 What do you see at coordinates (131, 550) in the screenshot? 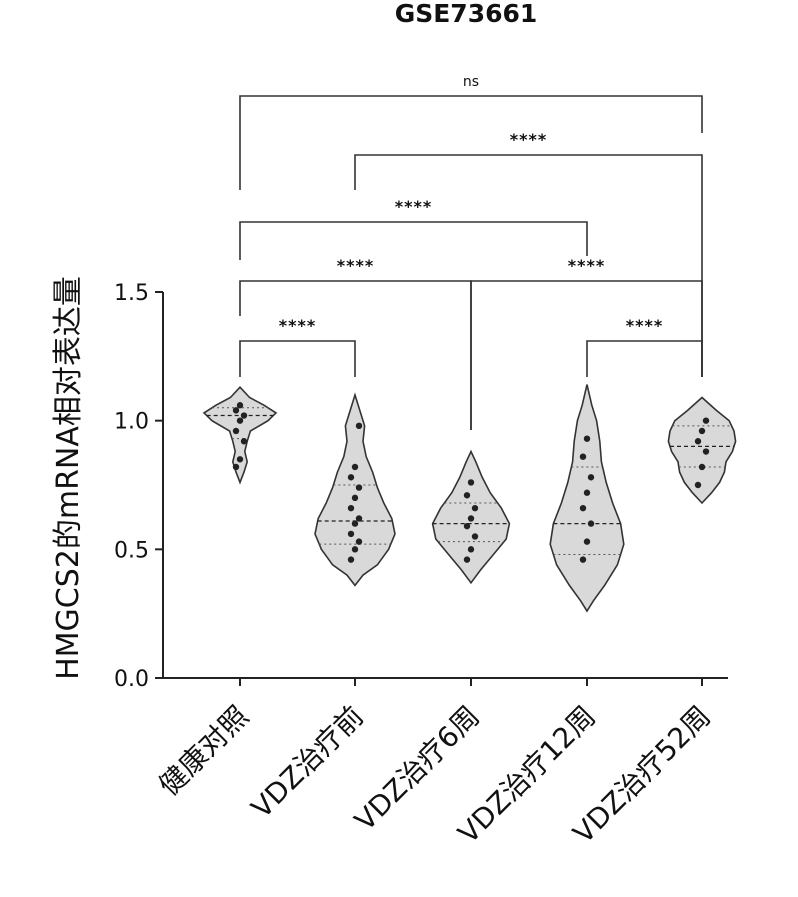
I see `y-tick-label: 0.5` at bounding box center [131, 550].